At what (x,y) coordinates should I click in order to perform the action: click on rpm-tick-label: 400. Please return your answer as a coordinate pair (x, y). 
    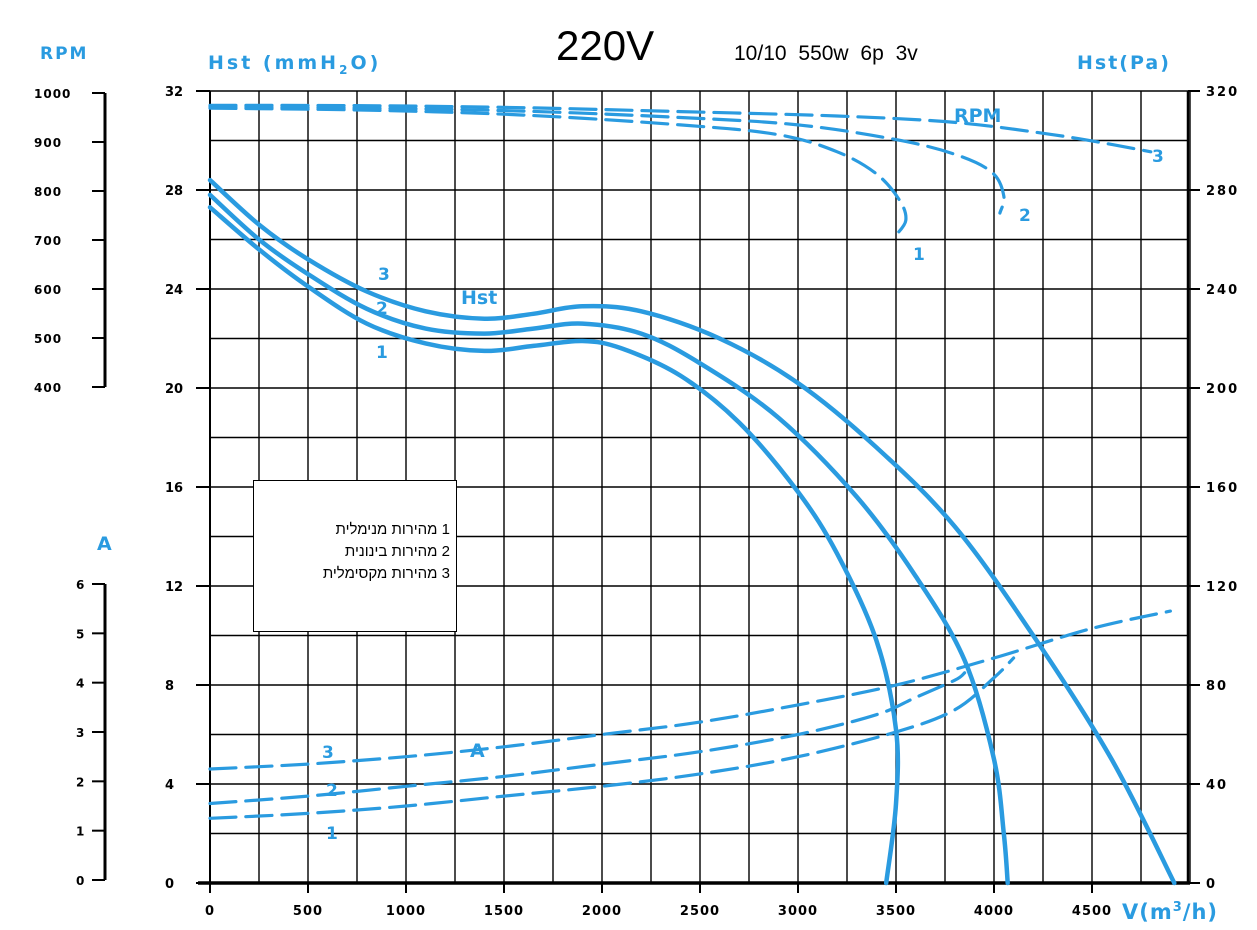
    Looking at the image, I should click on (48, 388).